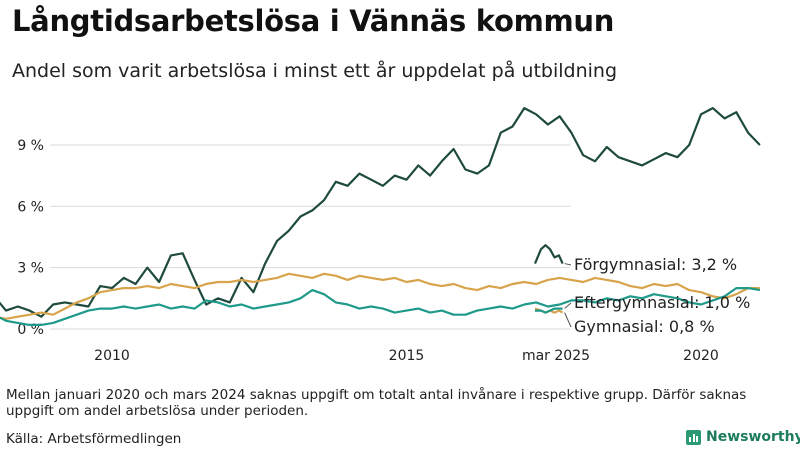  I want to click on x-tick-label-latest: mar 2025, so click(556, 356).